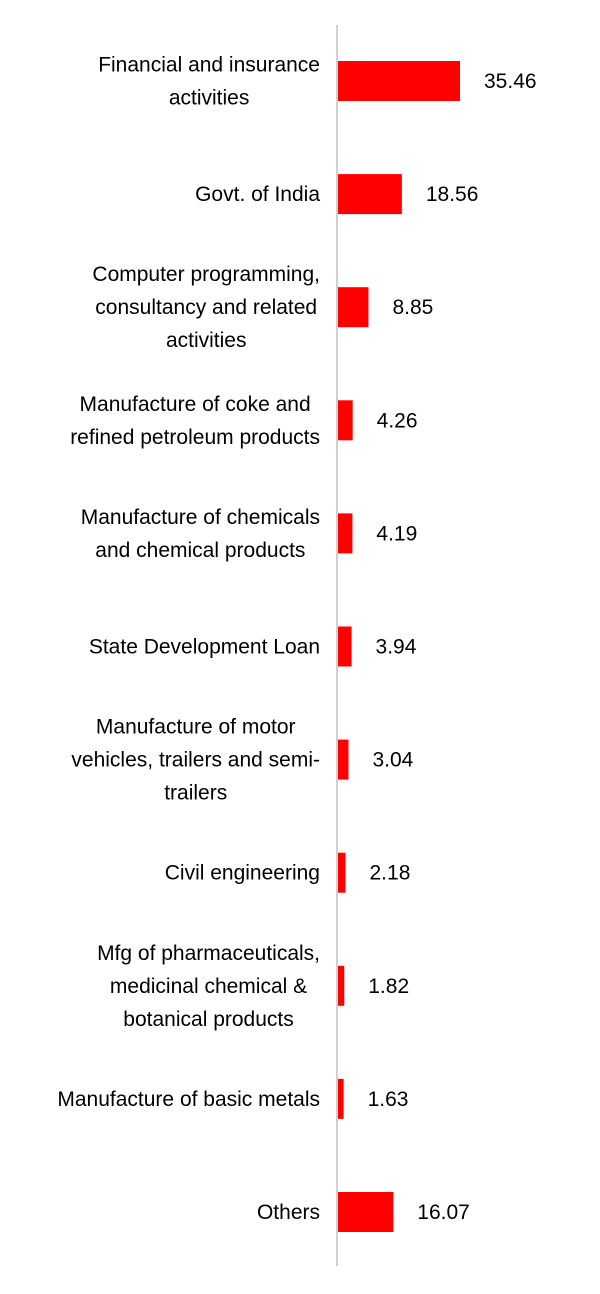 The width and height of the screenshot is (600, 1294). Describe the element at coordinates (388, 1099) in the screenshot. I see `data-label: 1.63` at that location.